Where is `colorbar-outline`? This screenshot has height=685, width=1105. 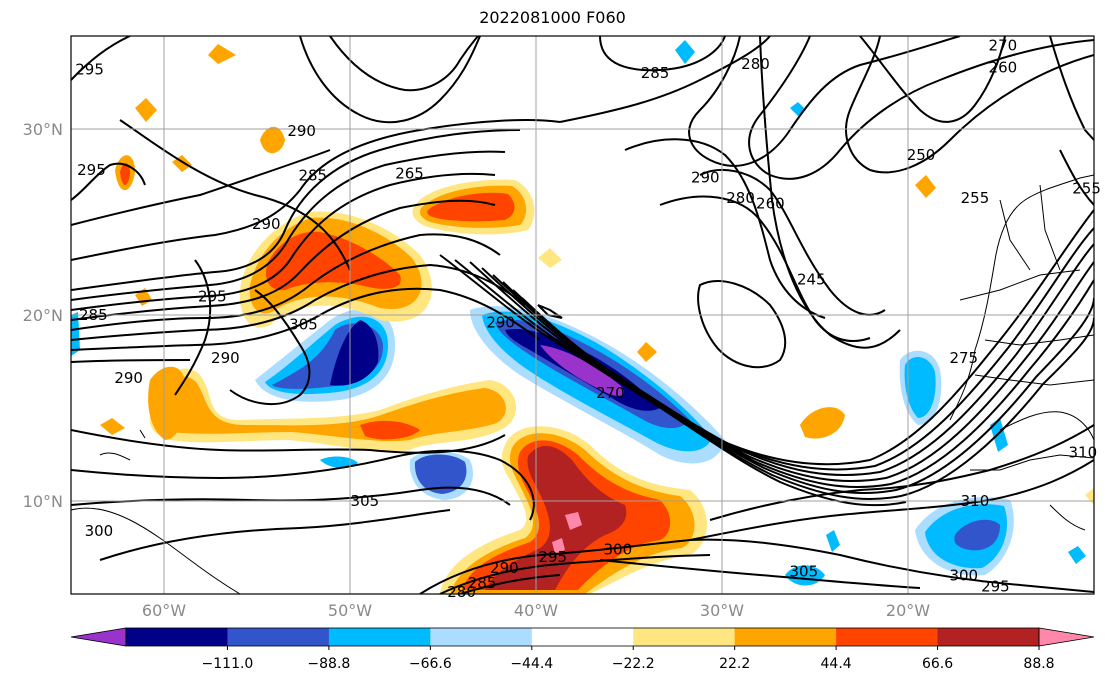
colorbar-outline is located at coordinates (582, 637).